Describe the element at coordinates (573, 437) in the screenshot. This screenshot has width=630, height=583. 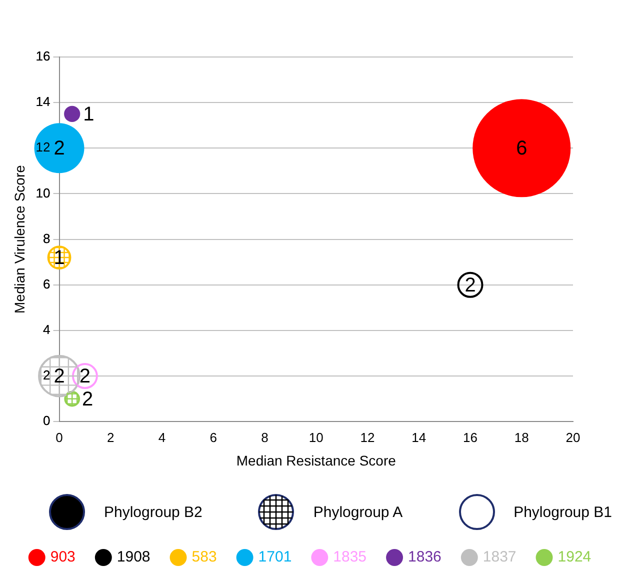
I see `x-tick-label: 20` at that location.